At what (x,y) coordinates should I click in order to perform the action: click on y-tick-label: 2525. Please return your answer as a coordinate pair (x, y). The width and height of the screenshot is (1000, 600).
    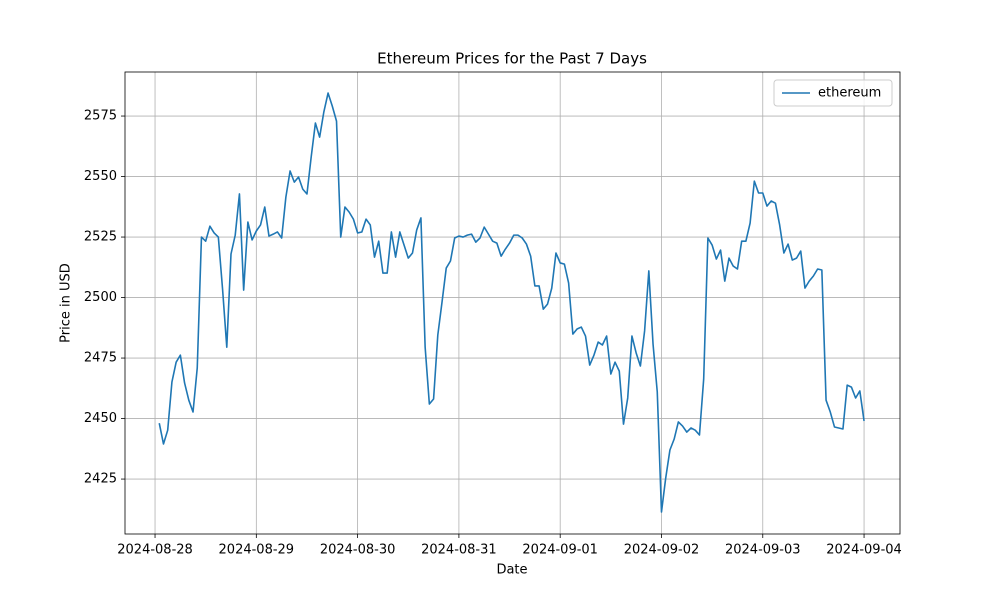
    Looking at the image, I should click on (100, 237).